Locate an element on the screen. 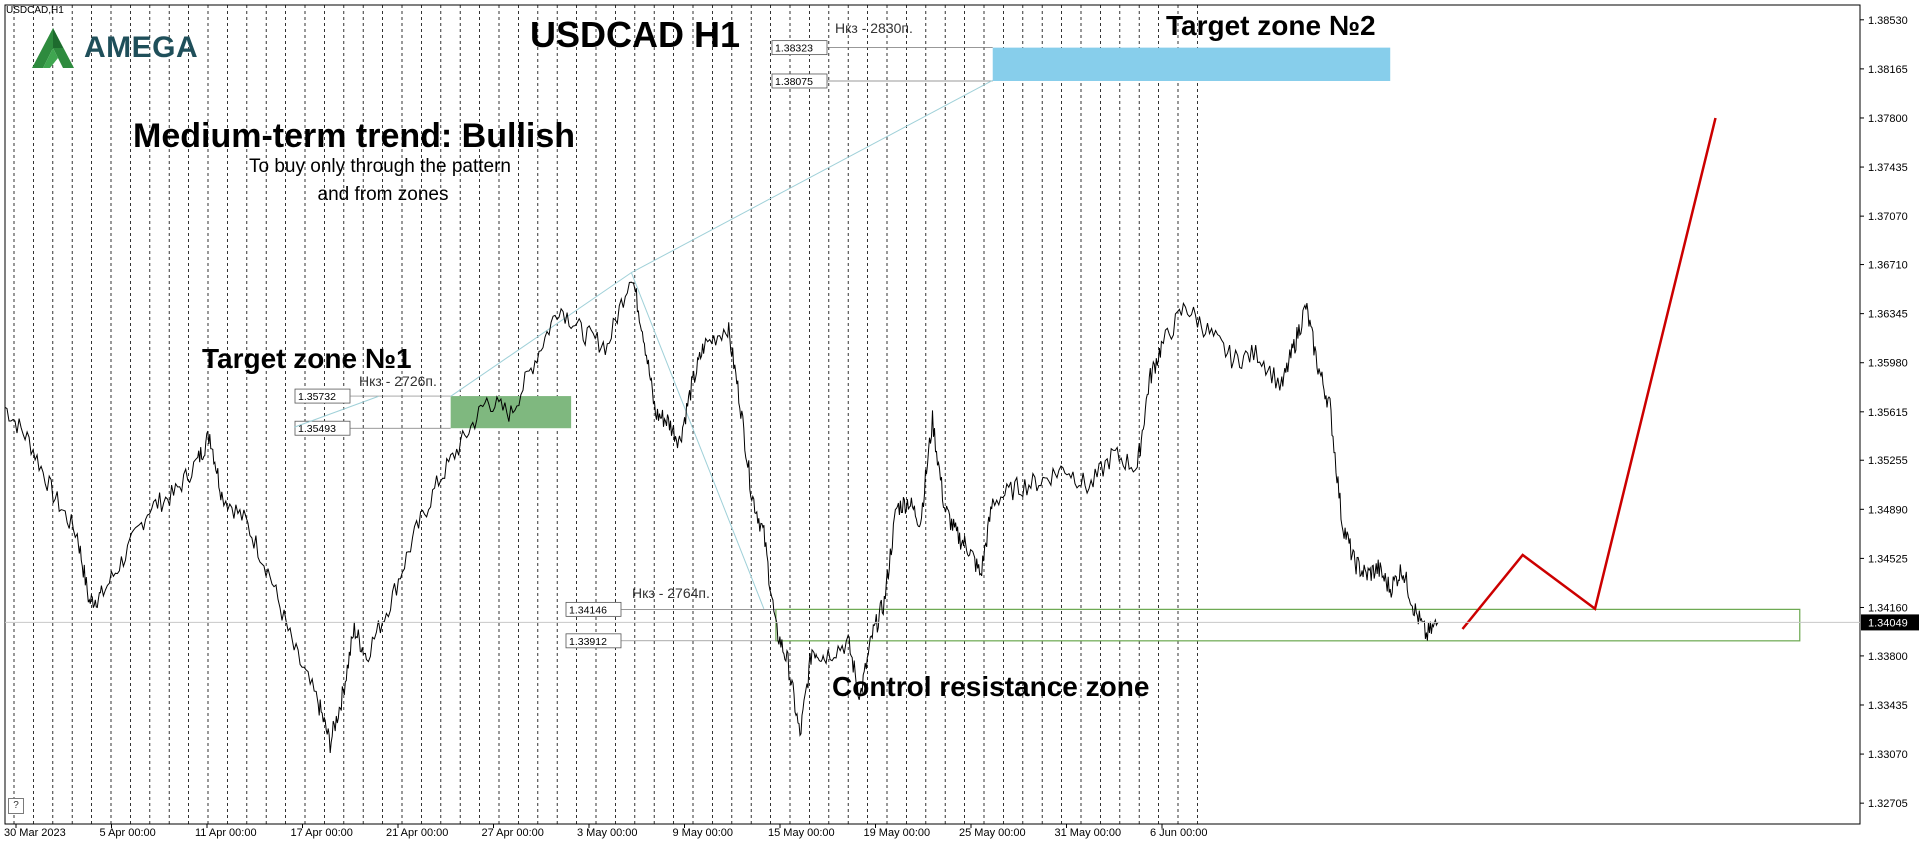 The width and height of the screenshot is (1920, 849). nkz-target2-label: Нкз - 2830п. is located at coordinates (874, 28).